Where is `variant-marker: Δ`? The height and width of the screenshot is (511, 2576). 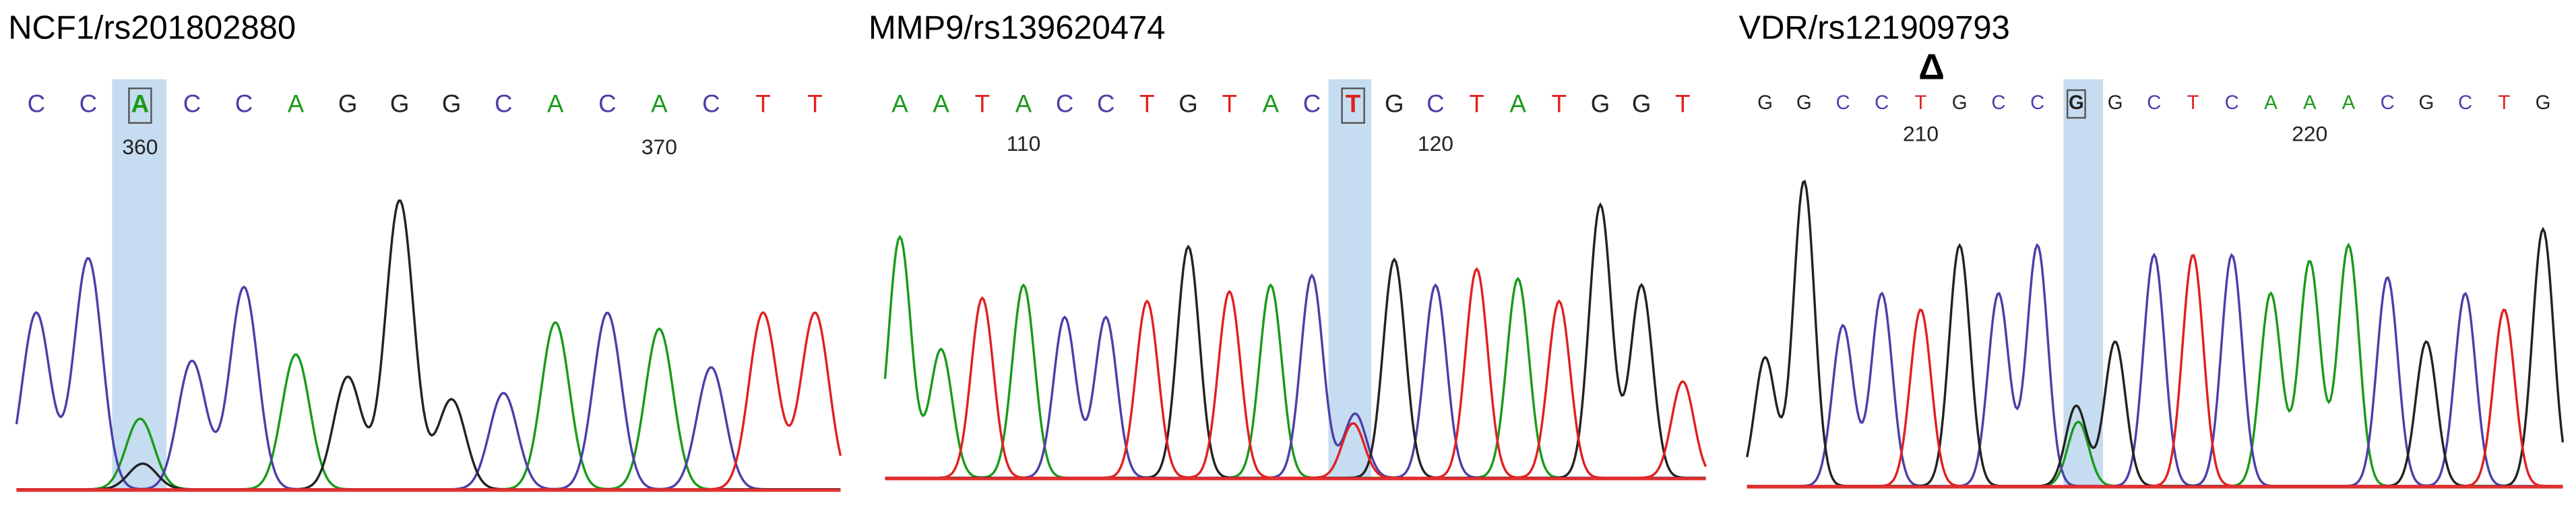
variant-marker: Δ is located at coordinates (1931, 66).